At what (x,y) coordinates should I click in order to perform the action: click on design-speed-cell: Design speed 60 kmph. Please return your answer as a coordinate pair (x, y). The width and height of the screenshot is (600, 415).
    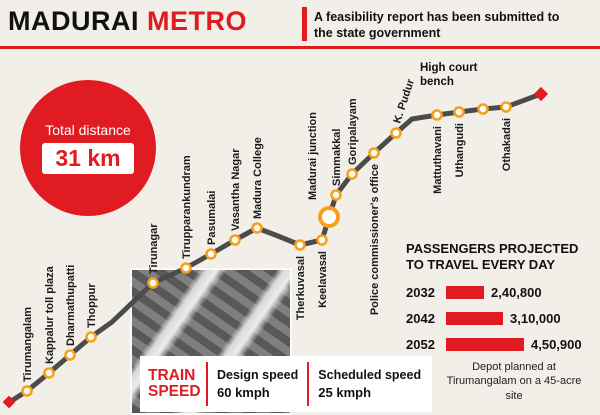
    Looking at the image, I should click on (257, 384).